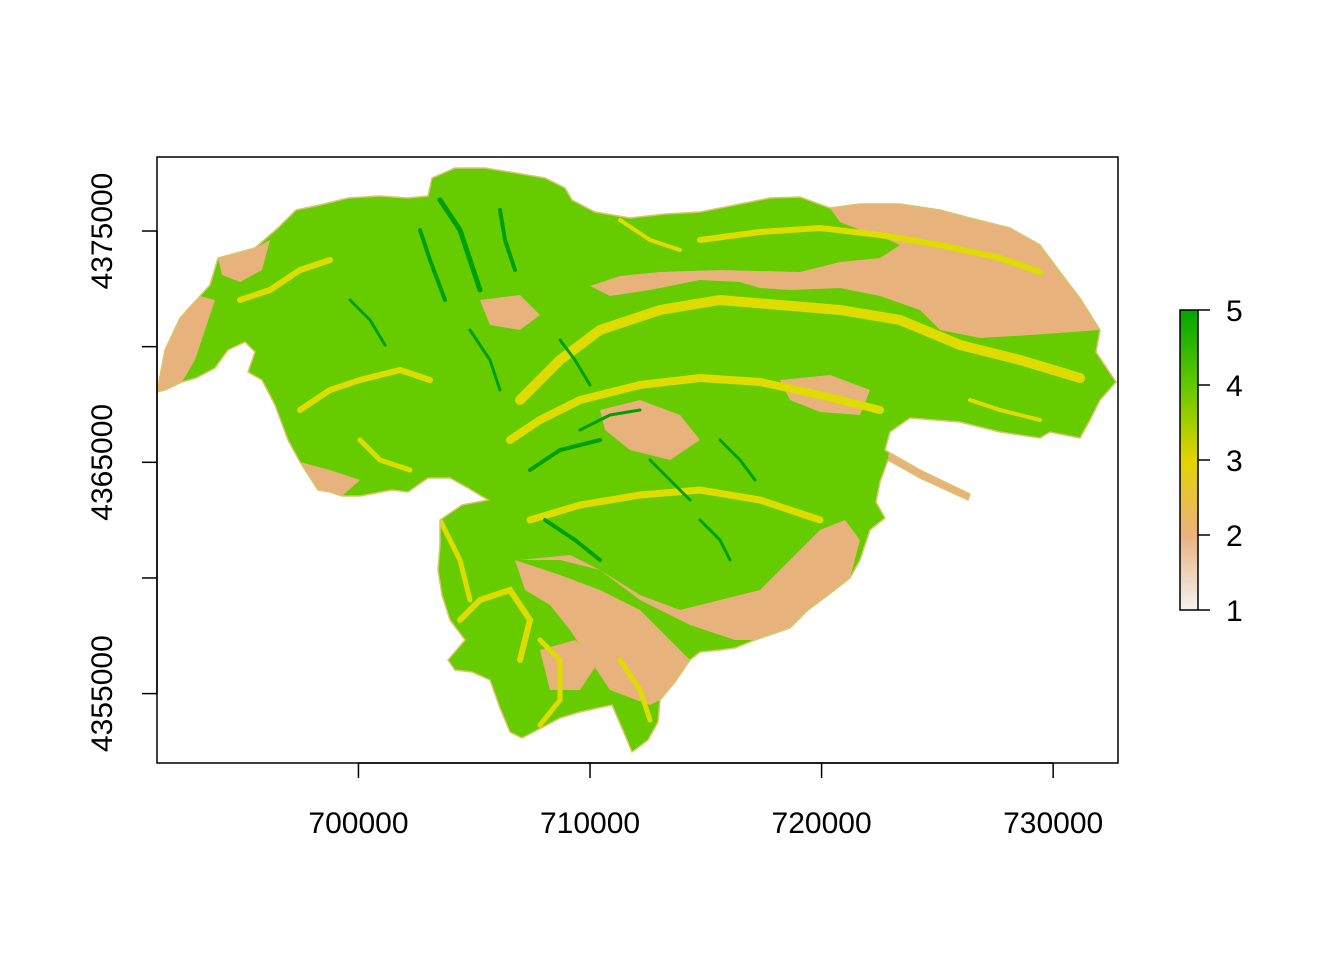 This screenshot has height=960, width=1344. Describe the element at coordinates (822, 823) in the screenshot. I see `x-tick-label: 720000` at that location.